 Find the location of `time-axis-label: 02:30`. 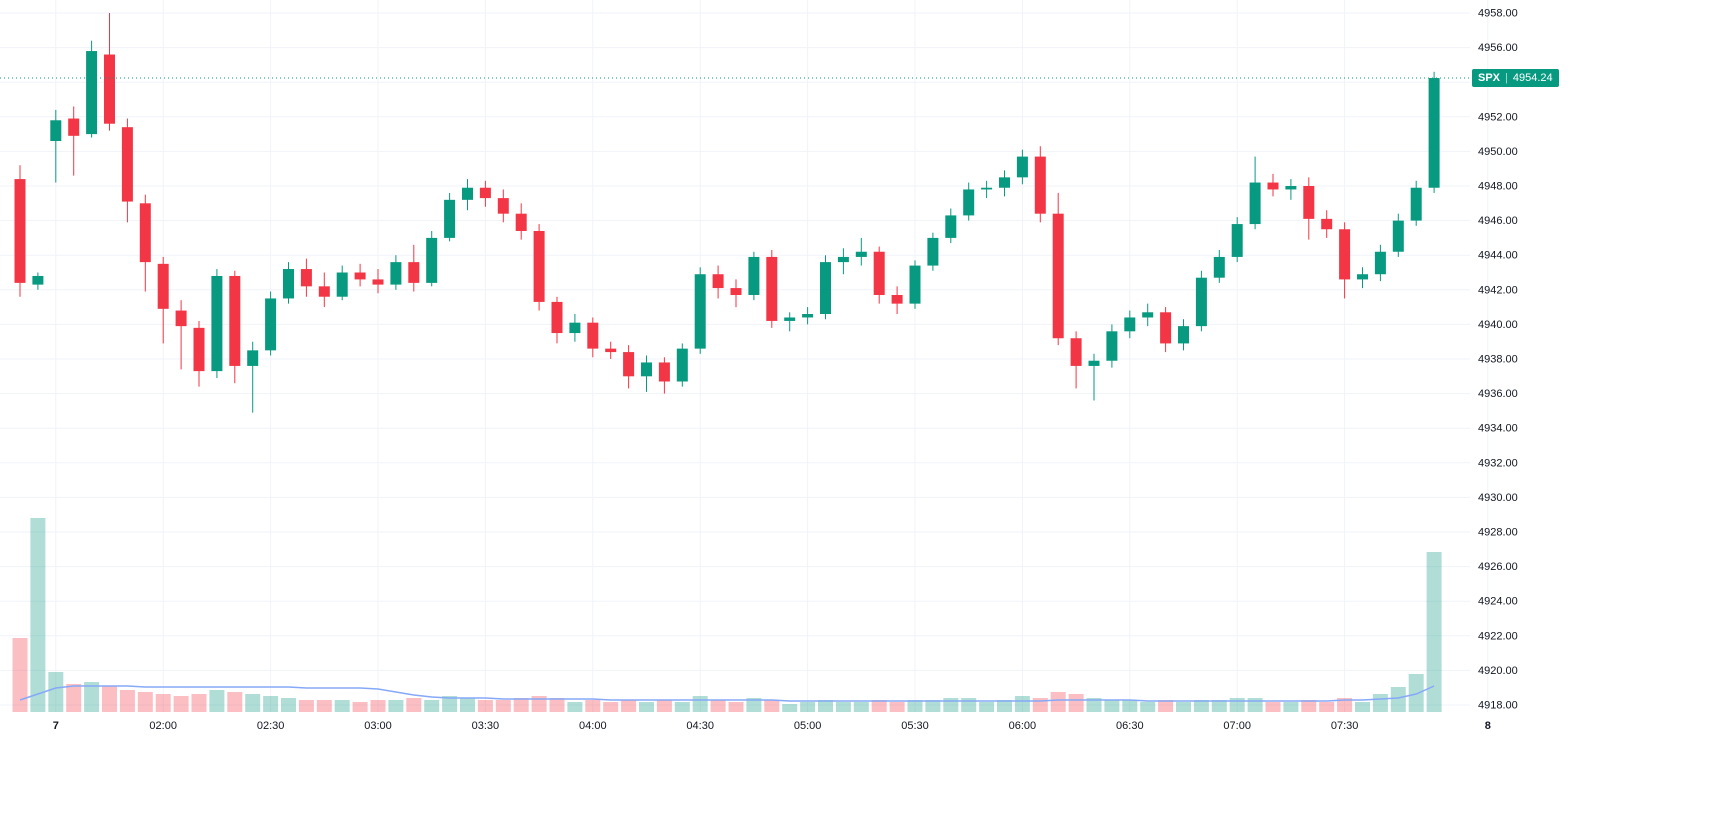

time-axis-label: 02:30 is located at coordinates (271, 726).